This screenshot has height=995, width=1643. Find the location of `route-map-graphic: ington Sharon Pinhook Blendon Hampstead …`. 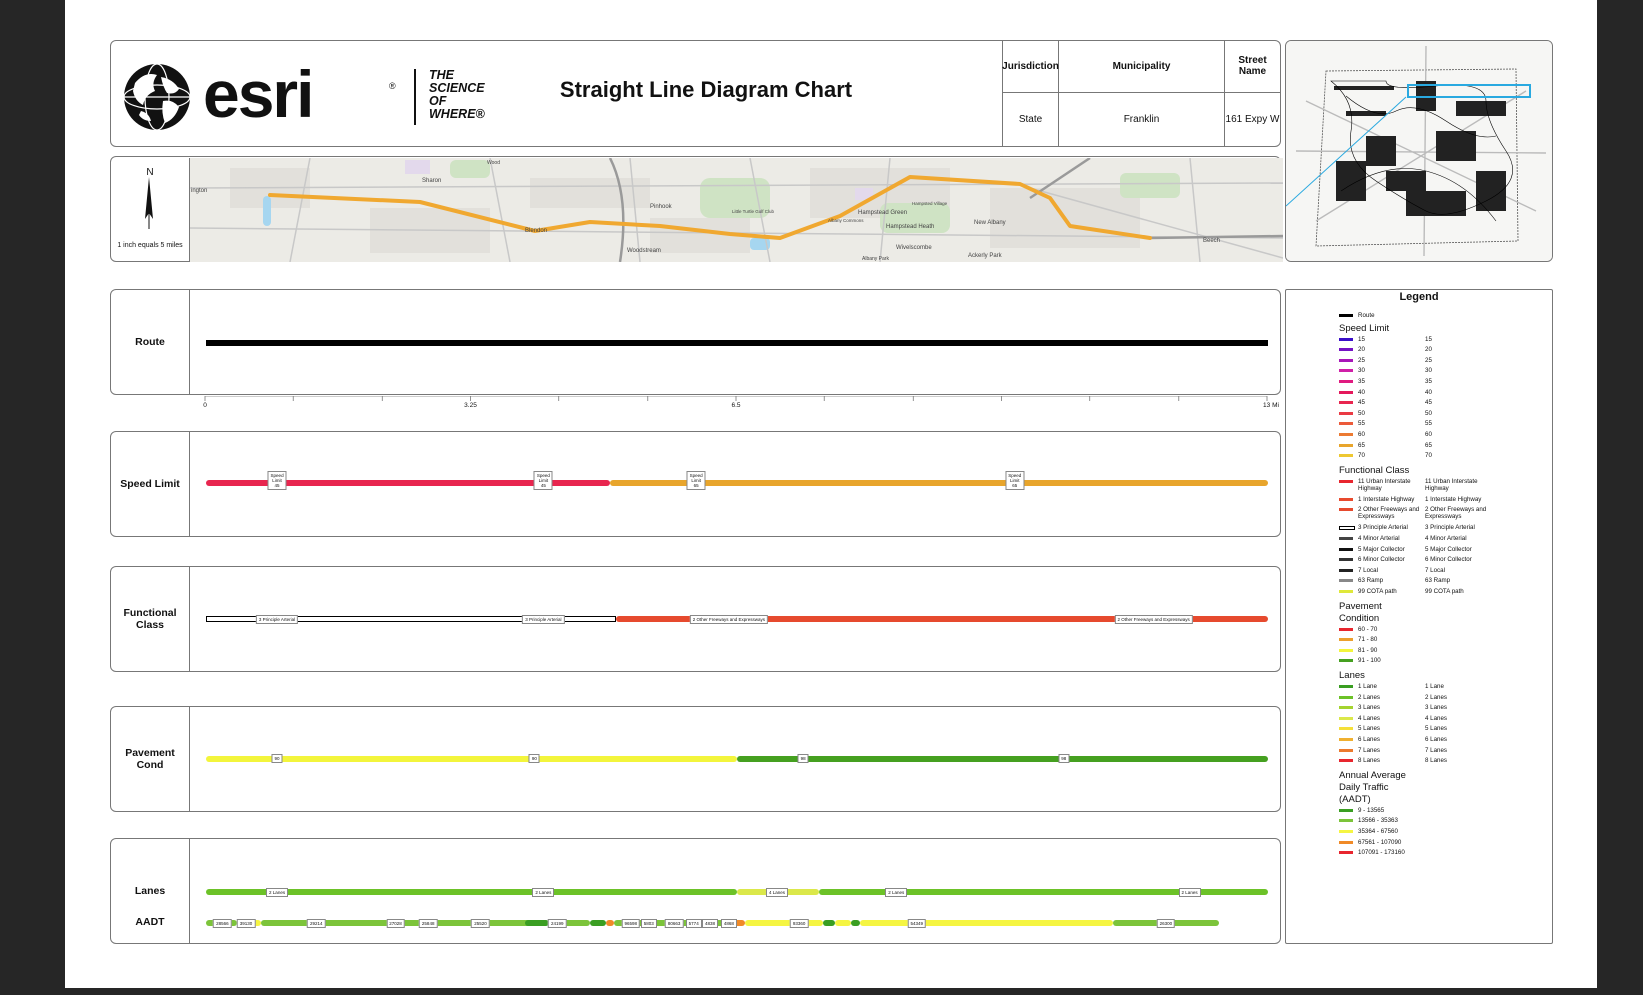

route-map-graphic: ington Sharon Pinhook Blendon Hampstead … is located at coordinates (736, 210).